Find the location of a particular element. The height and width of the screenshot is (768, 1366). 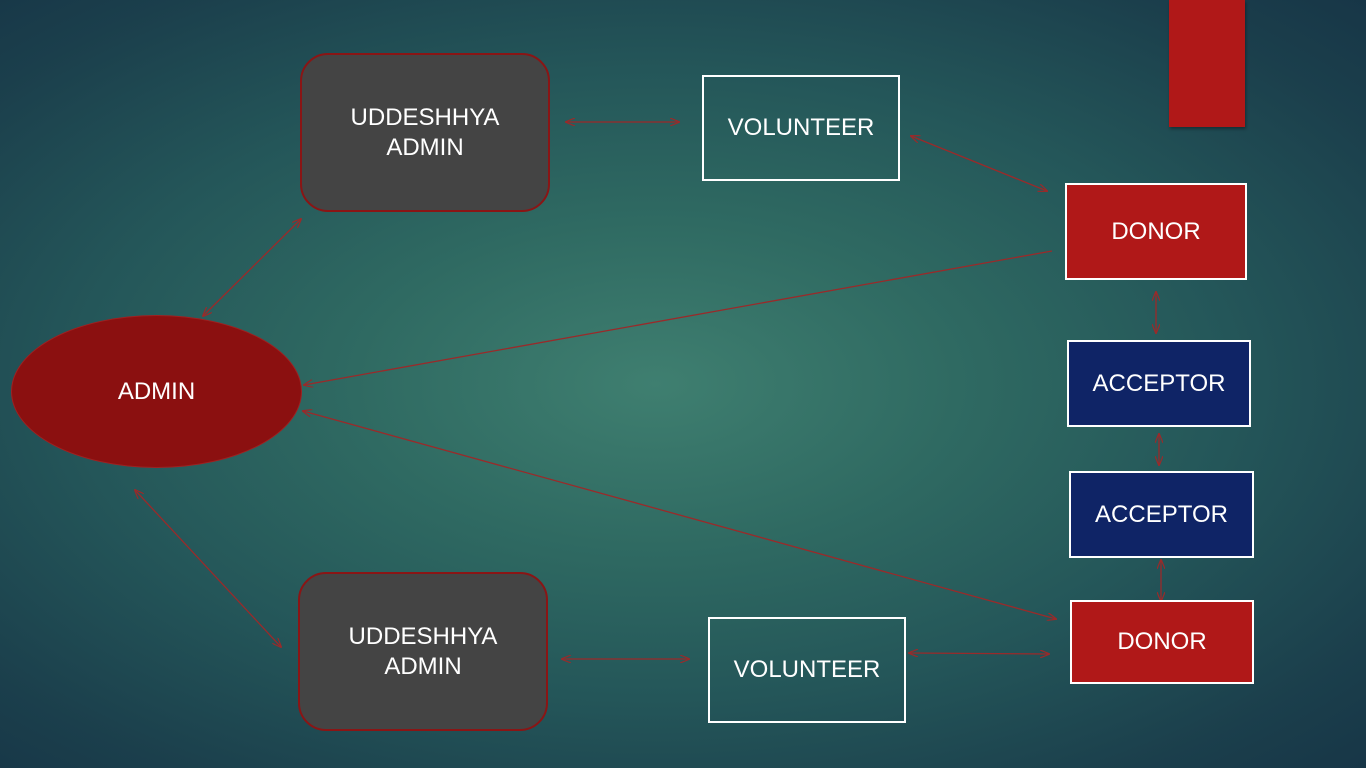

admin-node: ADMIN is located at coordinates (156, 391).